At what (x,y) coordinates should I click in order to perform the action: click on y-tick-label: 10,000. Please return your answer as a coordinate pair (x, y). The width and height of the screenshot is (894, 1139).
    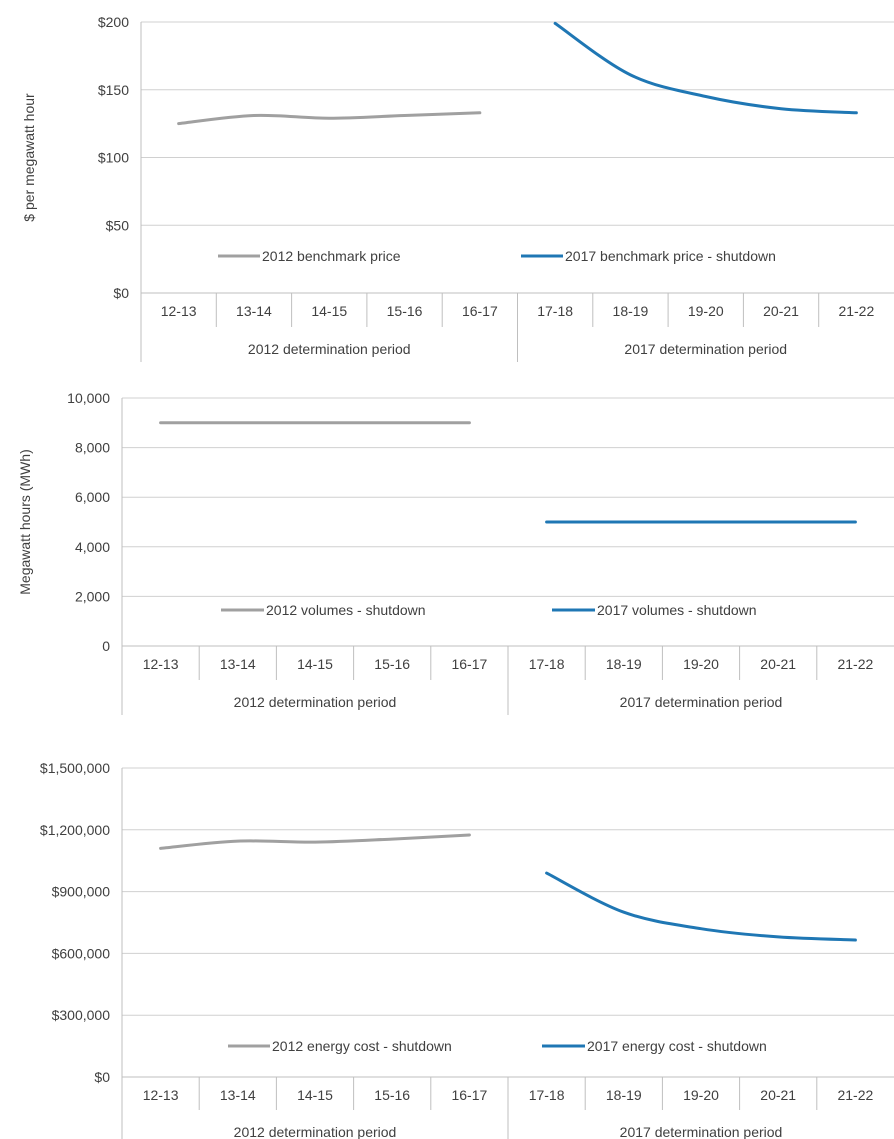
    Looking at the image, I should click on (88, 398).